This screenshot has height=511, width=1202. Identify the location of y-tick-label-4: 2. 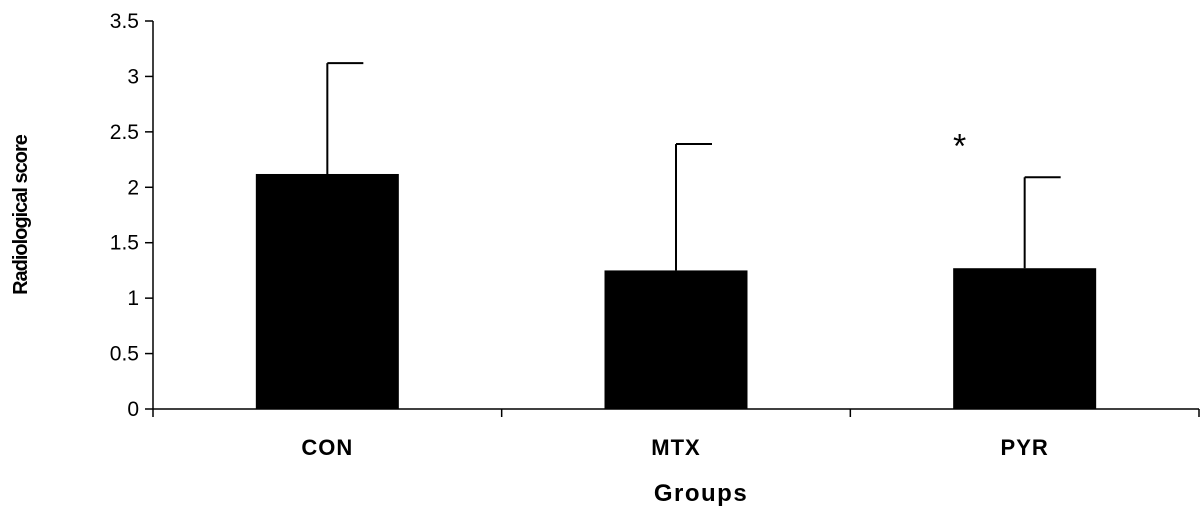
(133, 187).